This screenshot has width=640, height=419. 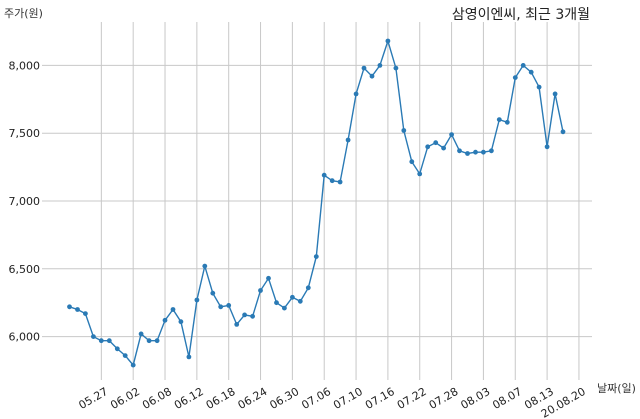 I want to click on chart-title: 삼영이엔씨, 최근 3개월, so click(x=521, y=15).